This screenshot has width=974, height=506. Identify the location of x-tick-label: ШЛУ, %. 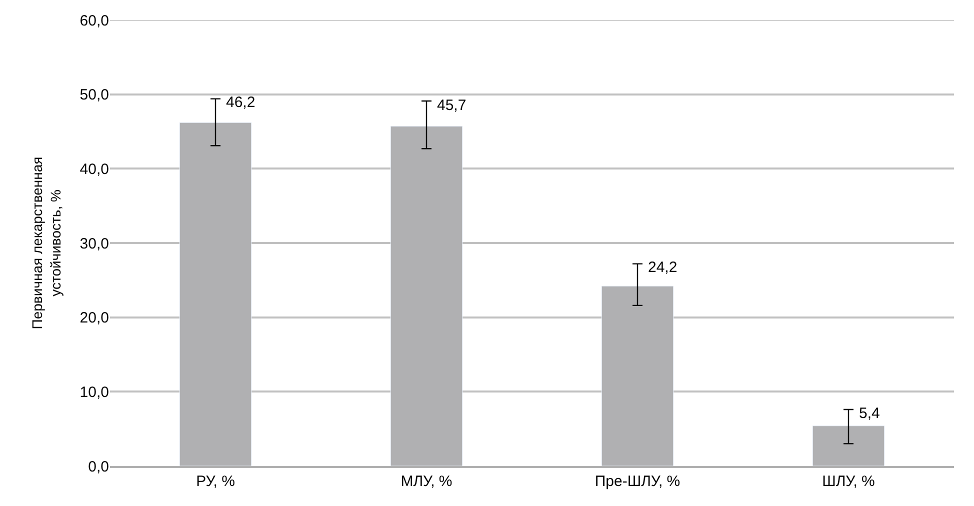
(848, 481).